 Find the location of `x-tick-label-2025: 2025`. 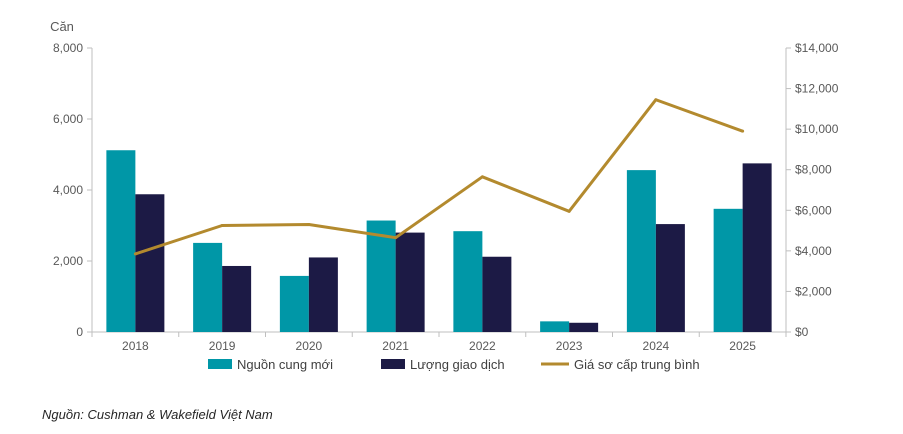

x-tick-label-2025: 2025 is located at coordinates (742, 346).